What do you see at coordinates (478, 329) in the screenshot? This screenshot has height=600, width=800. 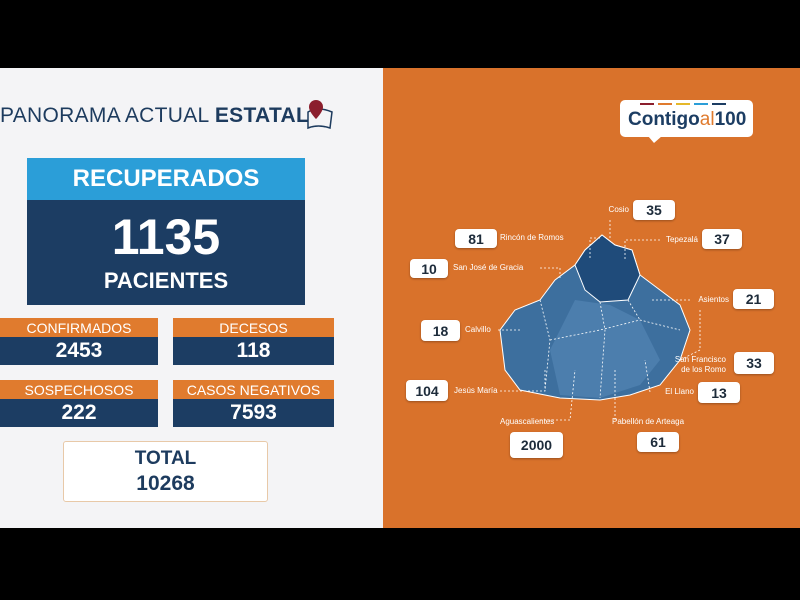 I see `municipio-name: Calvillo` at bounding box center [478, 329].